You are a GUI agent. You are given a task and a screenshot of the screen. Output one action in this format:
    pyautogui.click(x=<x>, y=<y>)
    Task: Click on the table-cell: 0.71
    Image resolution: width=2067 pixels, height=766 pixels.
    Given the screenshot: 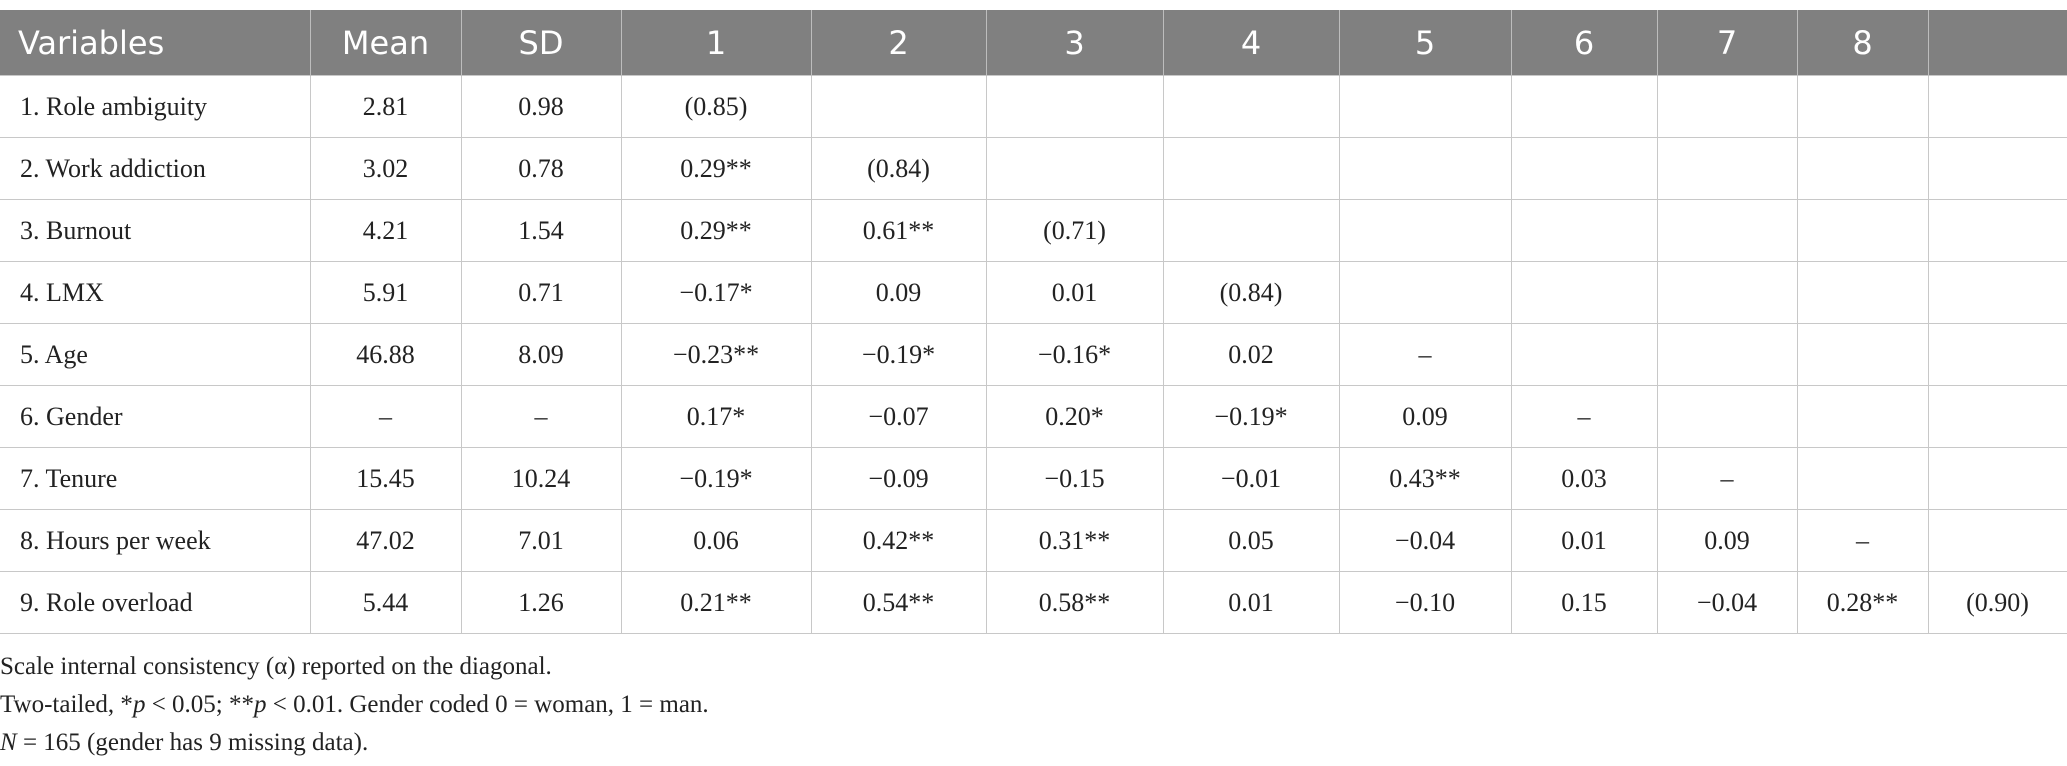 What is the action you would take?
    pyautogui.click(x=541, y=292)
    